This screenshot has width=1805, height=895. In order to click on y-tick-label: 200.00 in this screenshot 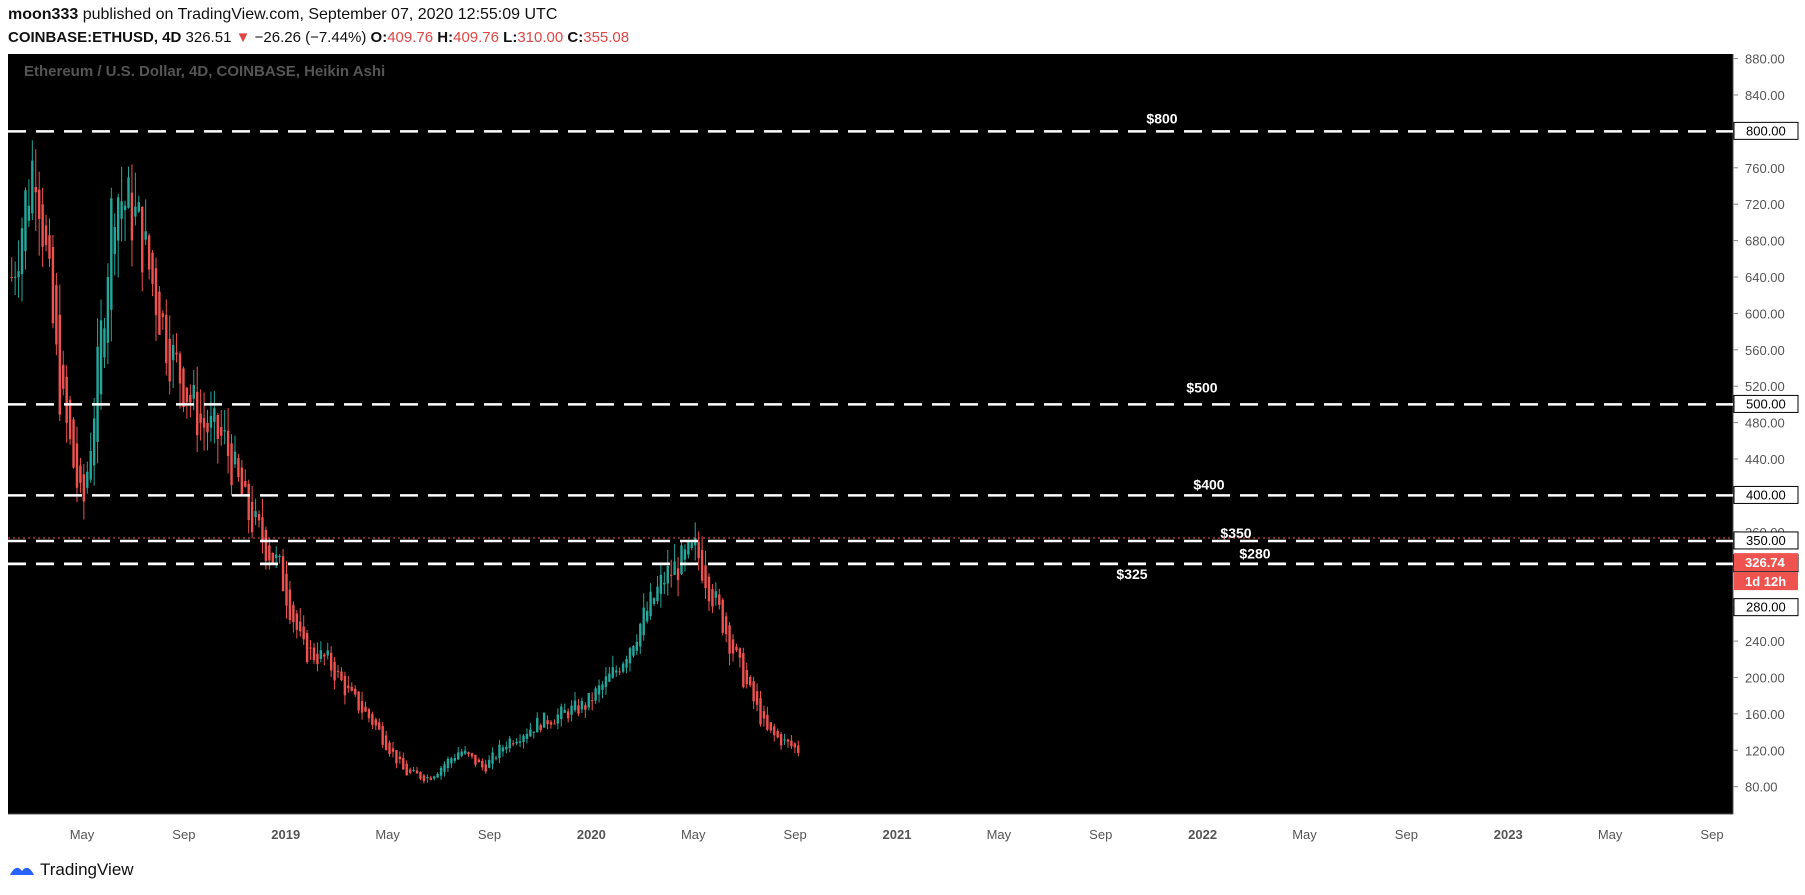, I will do `click(1765, 677)`.